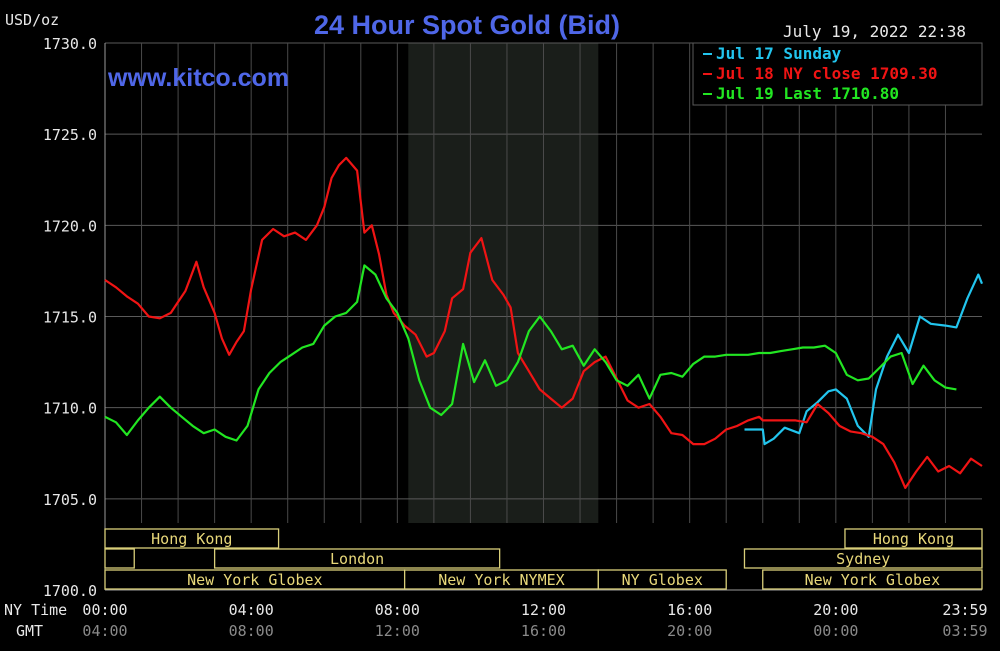 Image resolution: width=1000 pixels, height=651 pixels. What do you see at coordinates (964, 610) in the screenshot?
I see `x-tick-label-ny: 23:59` at bounding box center [964, 610].